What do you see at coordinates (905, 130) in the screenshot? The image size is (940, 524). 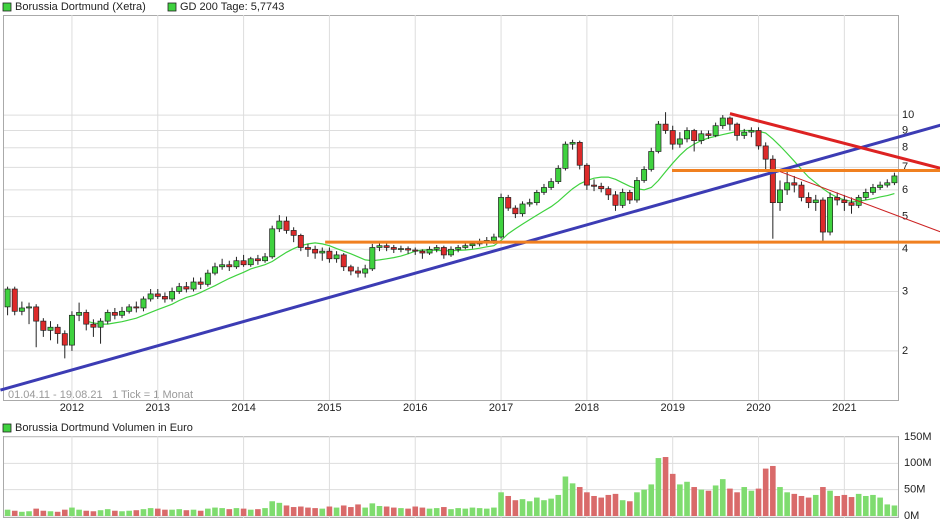 I see `y-tick-label: 9` at bounding box center [905, 130].